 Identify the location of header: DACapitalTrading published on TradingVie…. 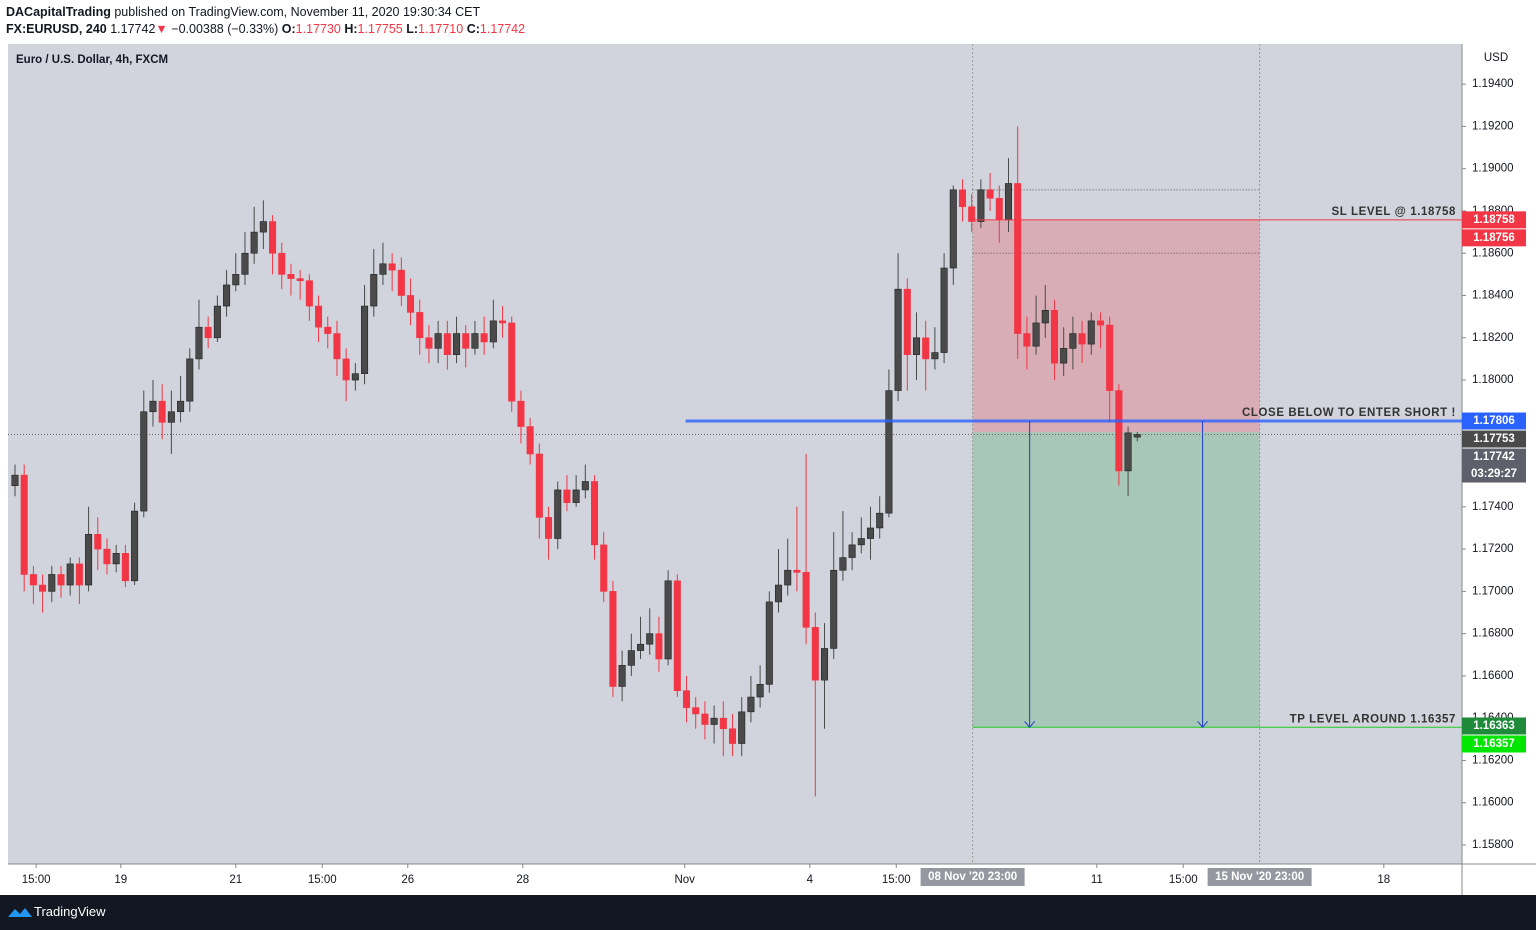
(265, 21).